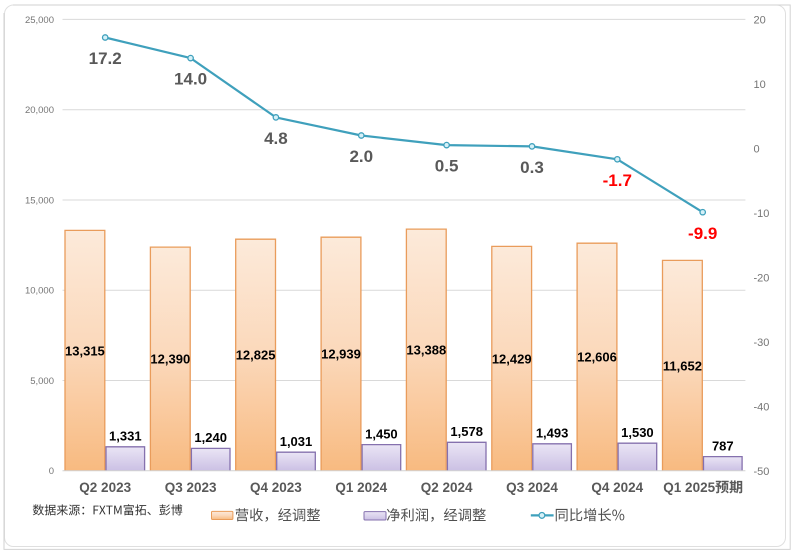  Describe the element at coordinates (760, 85) in the screenshot. I see `svg-text: 10` at that location.